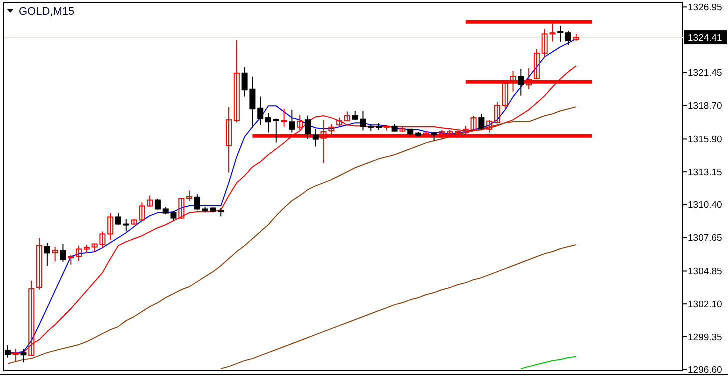 The width and height of the screenshot is (728, 377). What do you see at coordinates (705, 38) in the screenshot?
I see `ref-line-label: 1324.41` at bounding box center [705, 38].